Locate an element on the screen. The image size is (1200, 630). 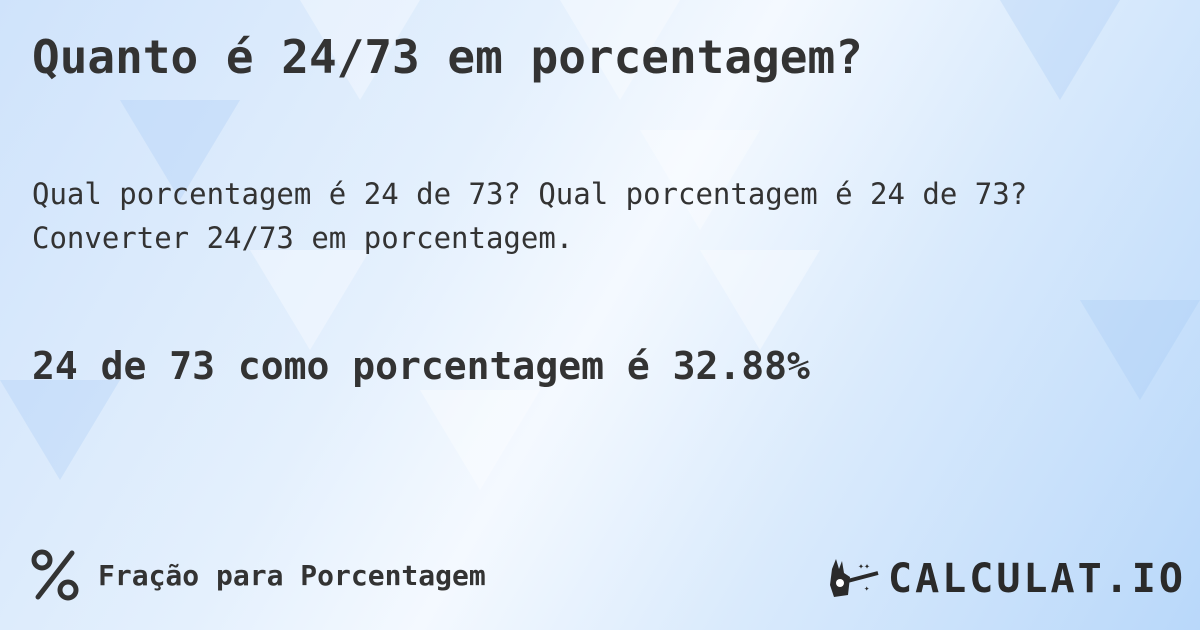
category-link: Fração para Porcentagem is located at coordinates (258, 575).